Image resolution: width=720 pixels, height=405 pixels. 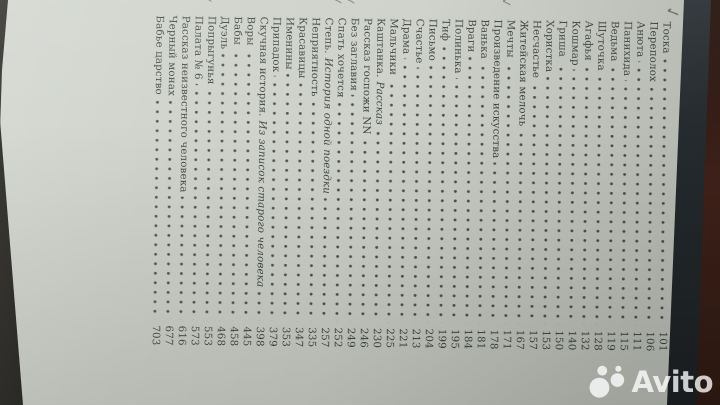 I want to click on toc-entry-title: Драма, so click(x=406, y=38).